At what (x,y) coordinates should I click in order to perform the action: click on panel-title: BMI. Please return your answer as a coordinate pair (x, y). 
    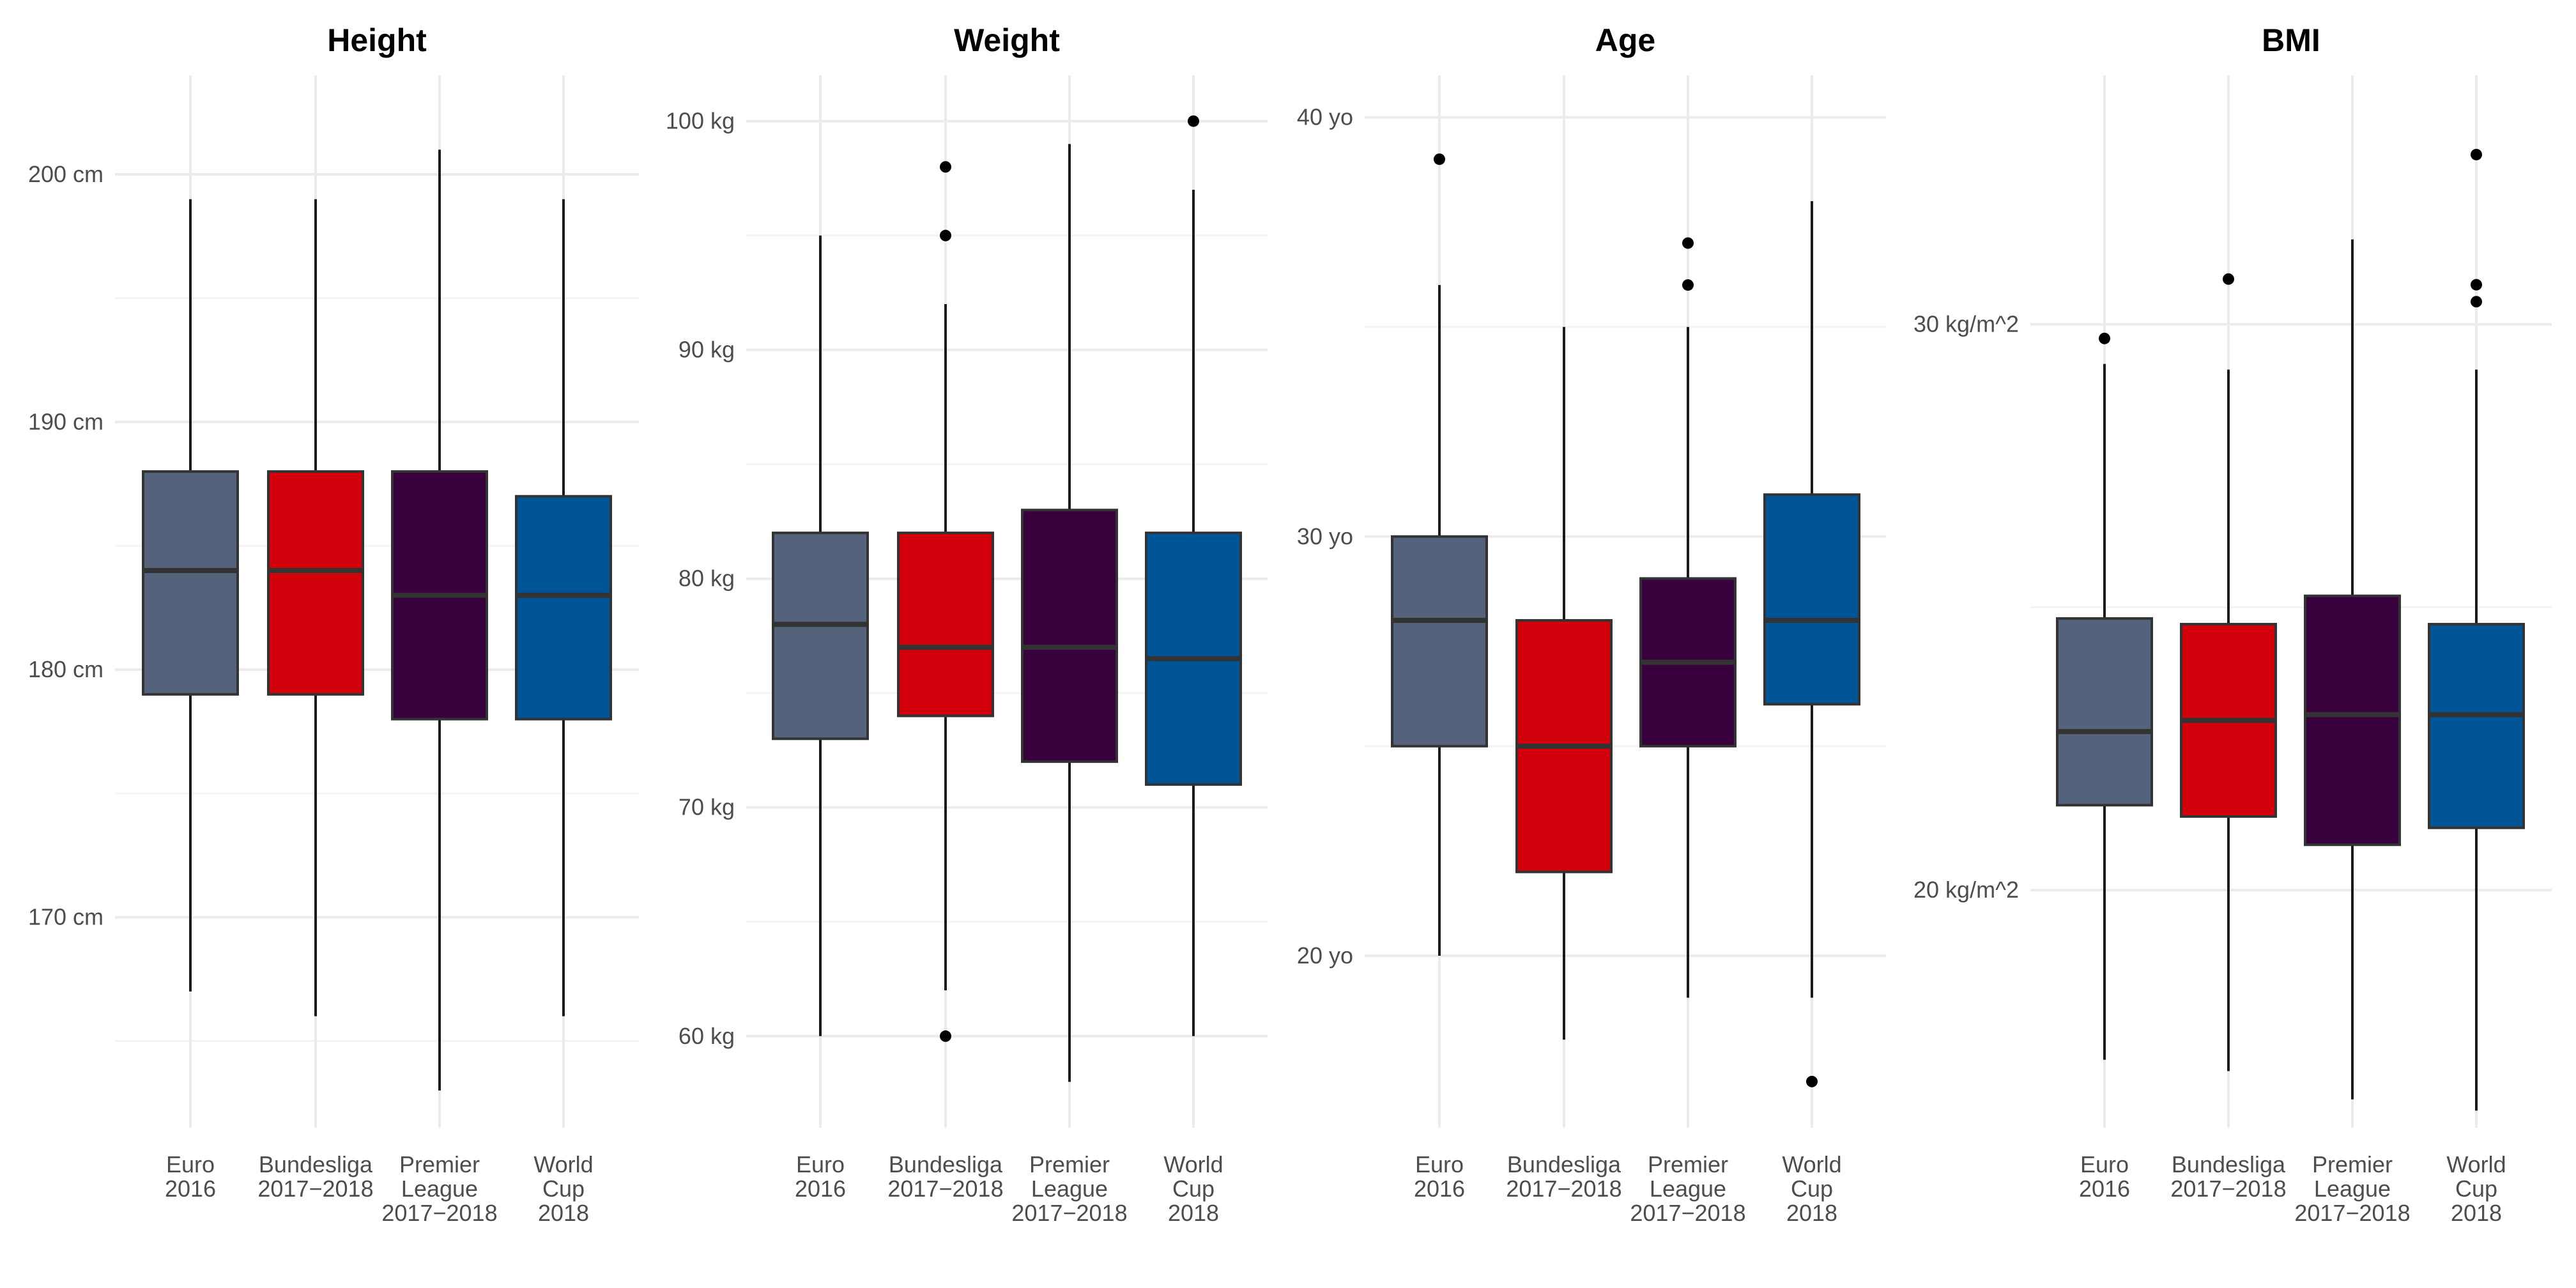
    Looking at the image, I should click on (2291, 40).